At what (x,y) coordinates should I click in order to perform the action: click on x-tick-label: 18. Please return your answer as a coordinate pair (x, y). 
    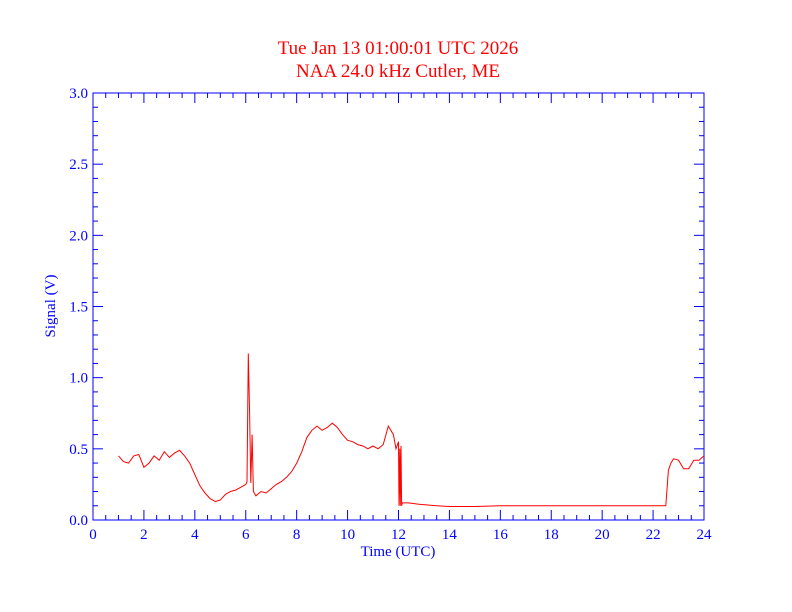
    Looking at the image, I should click on (551, 535).